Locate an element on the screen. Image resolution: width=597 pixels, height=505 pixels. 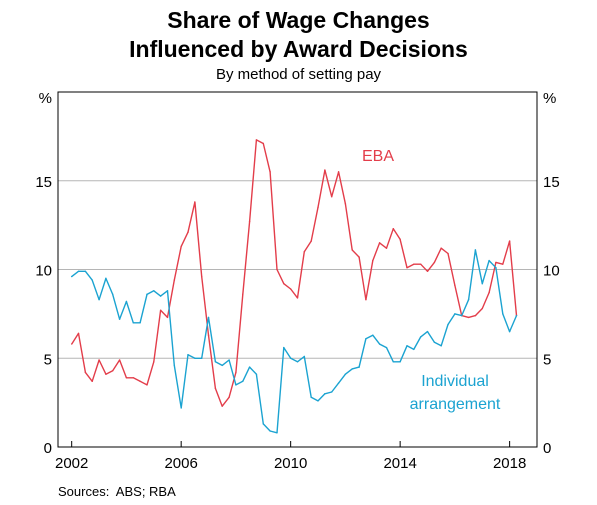
chart-title-line-2: Influenced by Award Decisions is located at coordinates (298, 49).